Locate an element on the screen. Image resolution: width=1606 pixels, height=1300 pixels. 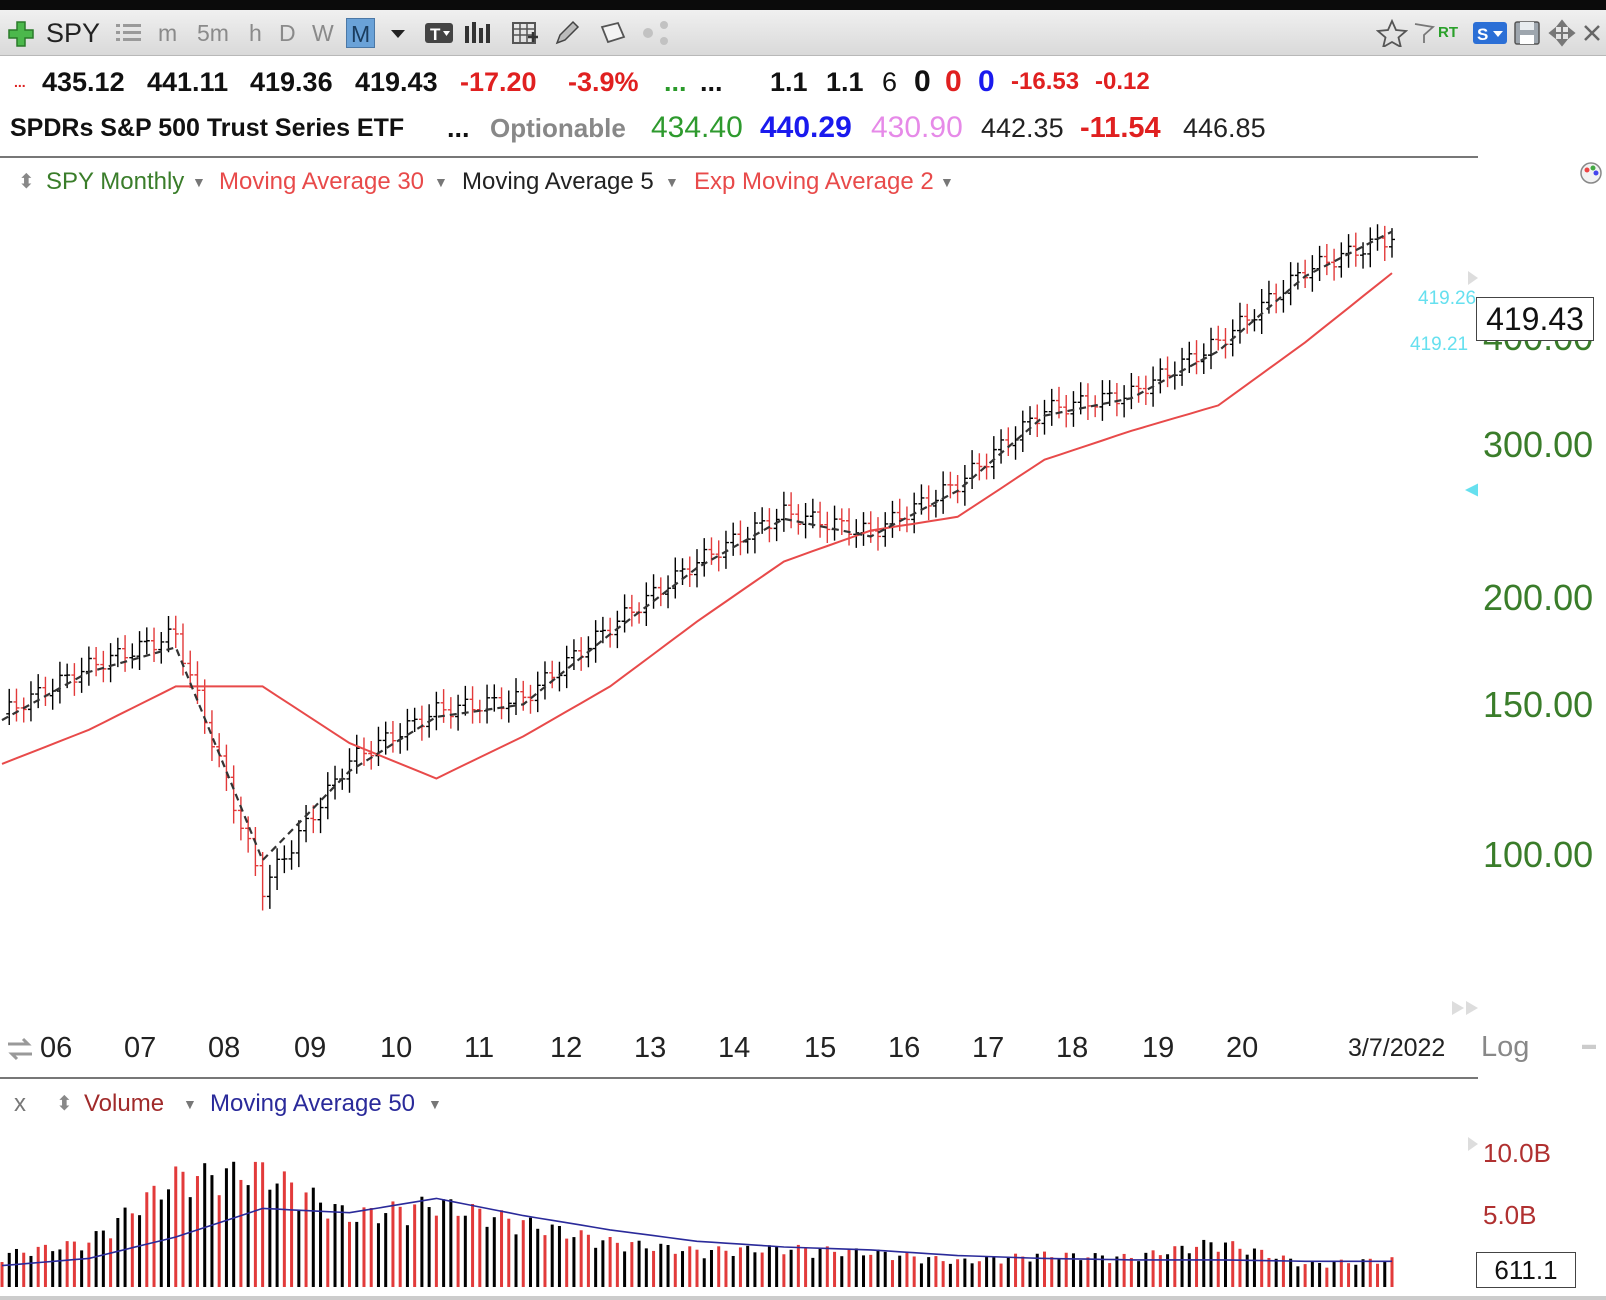
year-tick-16: 16 is located at coordinates (904, 1048).